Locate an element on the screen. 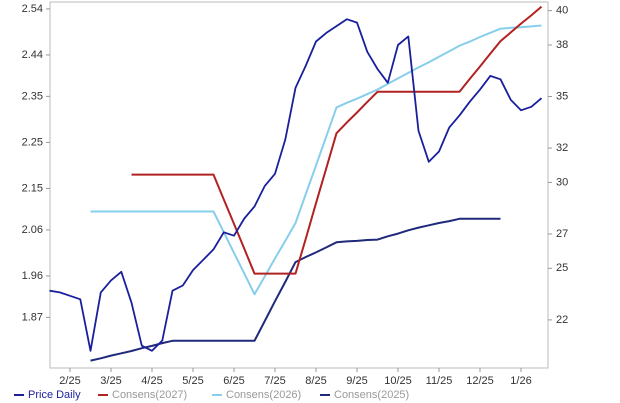 This screenshot has height=403, width=620. y-tick-label: 1.87 is located at coordinates (32, 317).